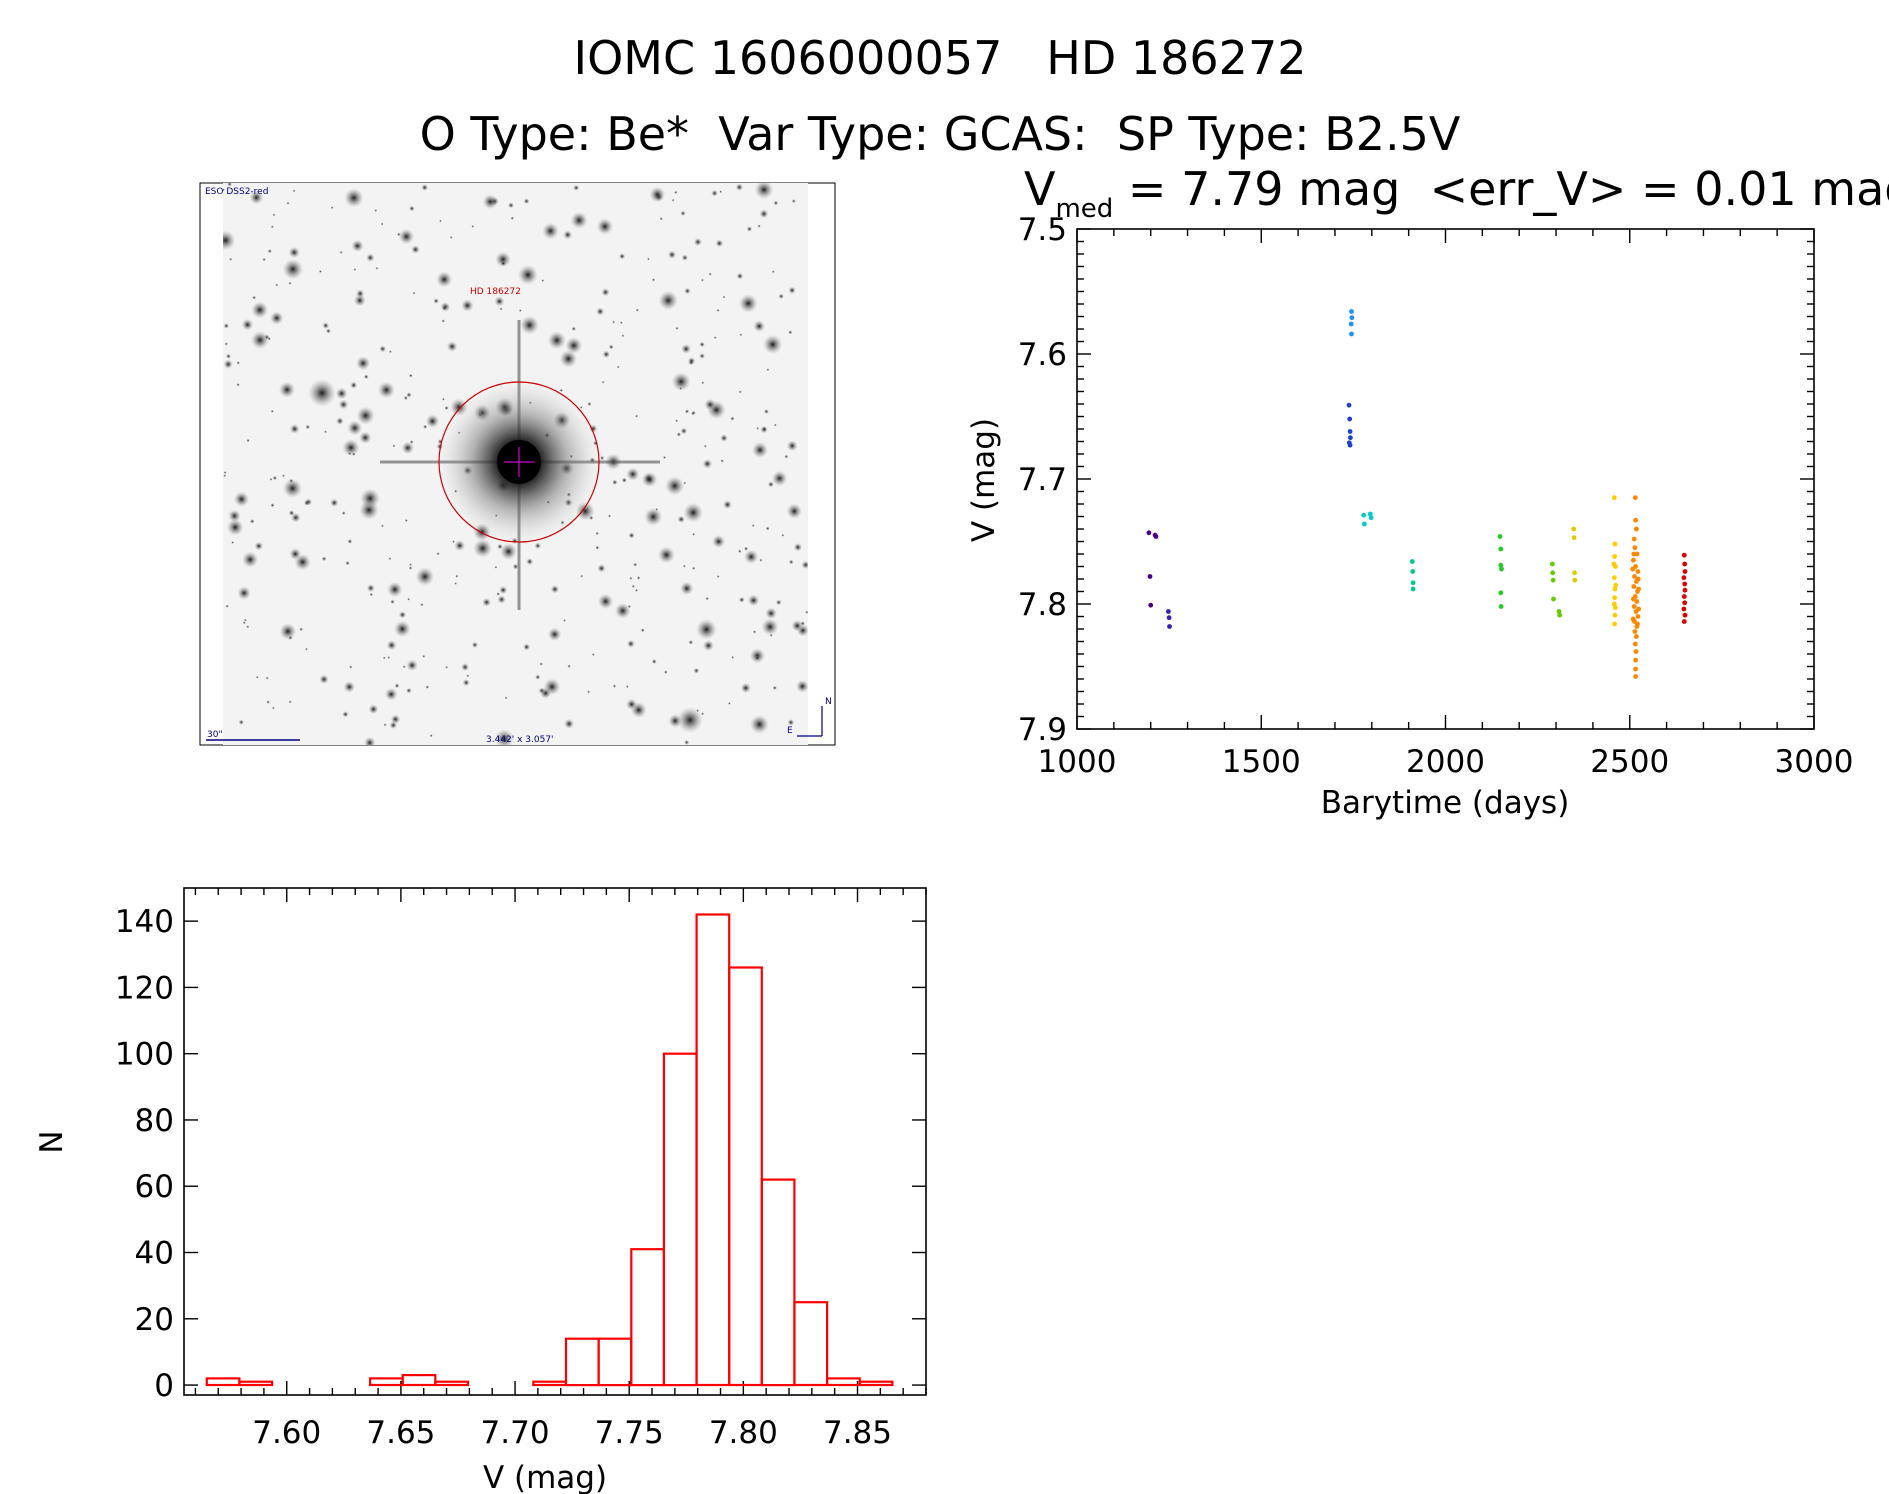  I want to click on finder-star-field, so click(515, 464).